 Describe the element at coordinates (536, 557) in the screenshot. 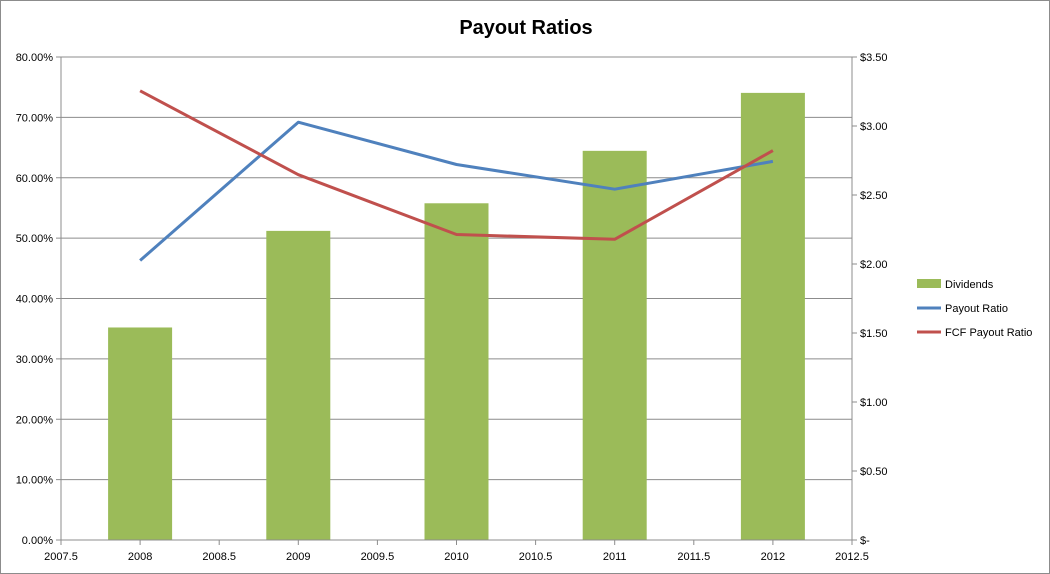

I see `x-axis-tick-label: 2010.5` at that location.